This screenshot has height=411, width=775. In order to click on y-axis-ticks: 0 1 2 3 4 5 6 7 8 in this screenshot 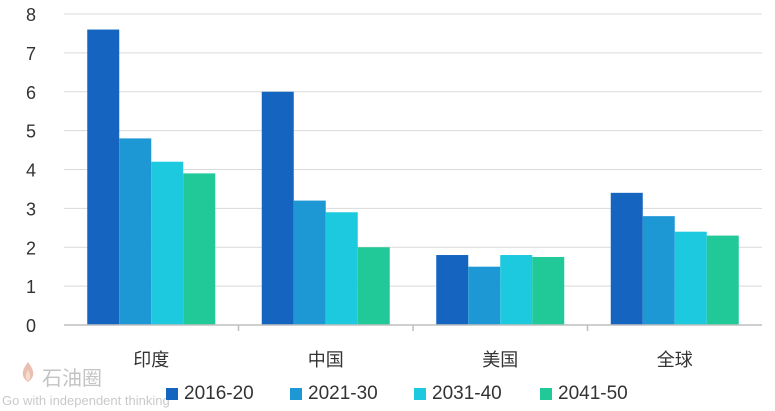, I will do `click(31, 170)`.